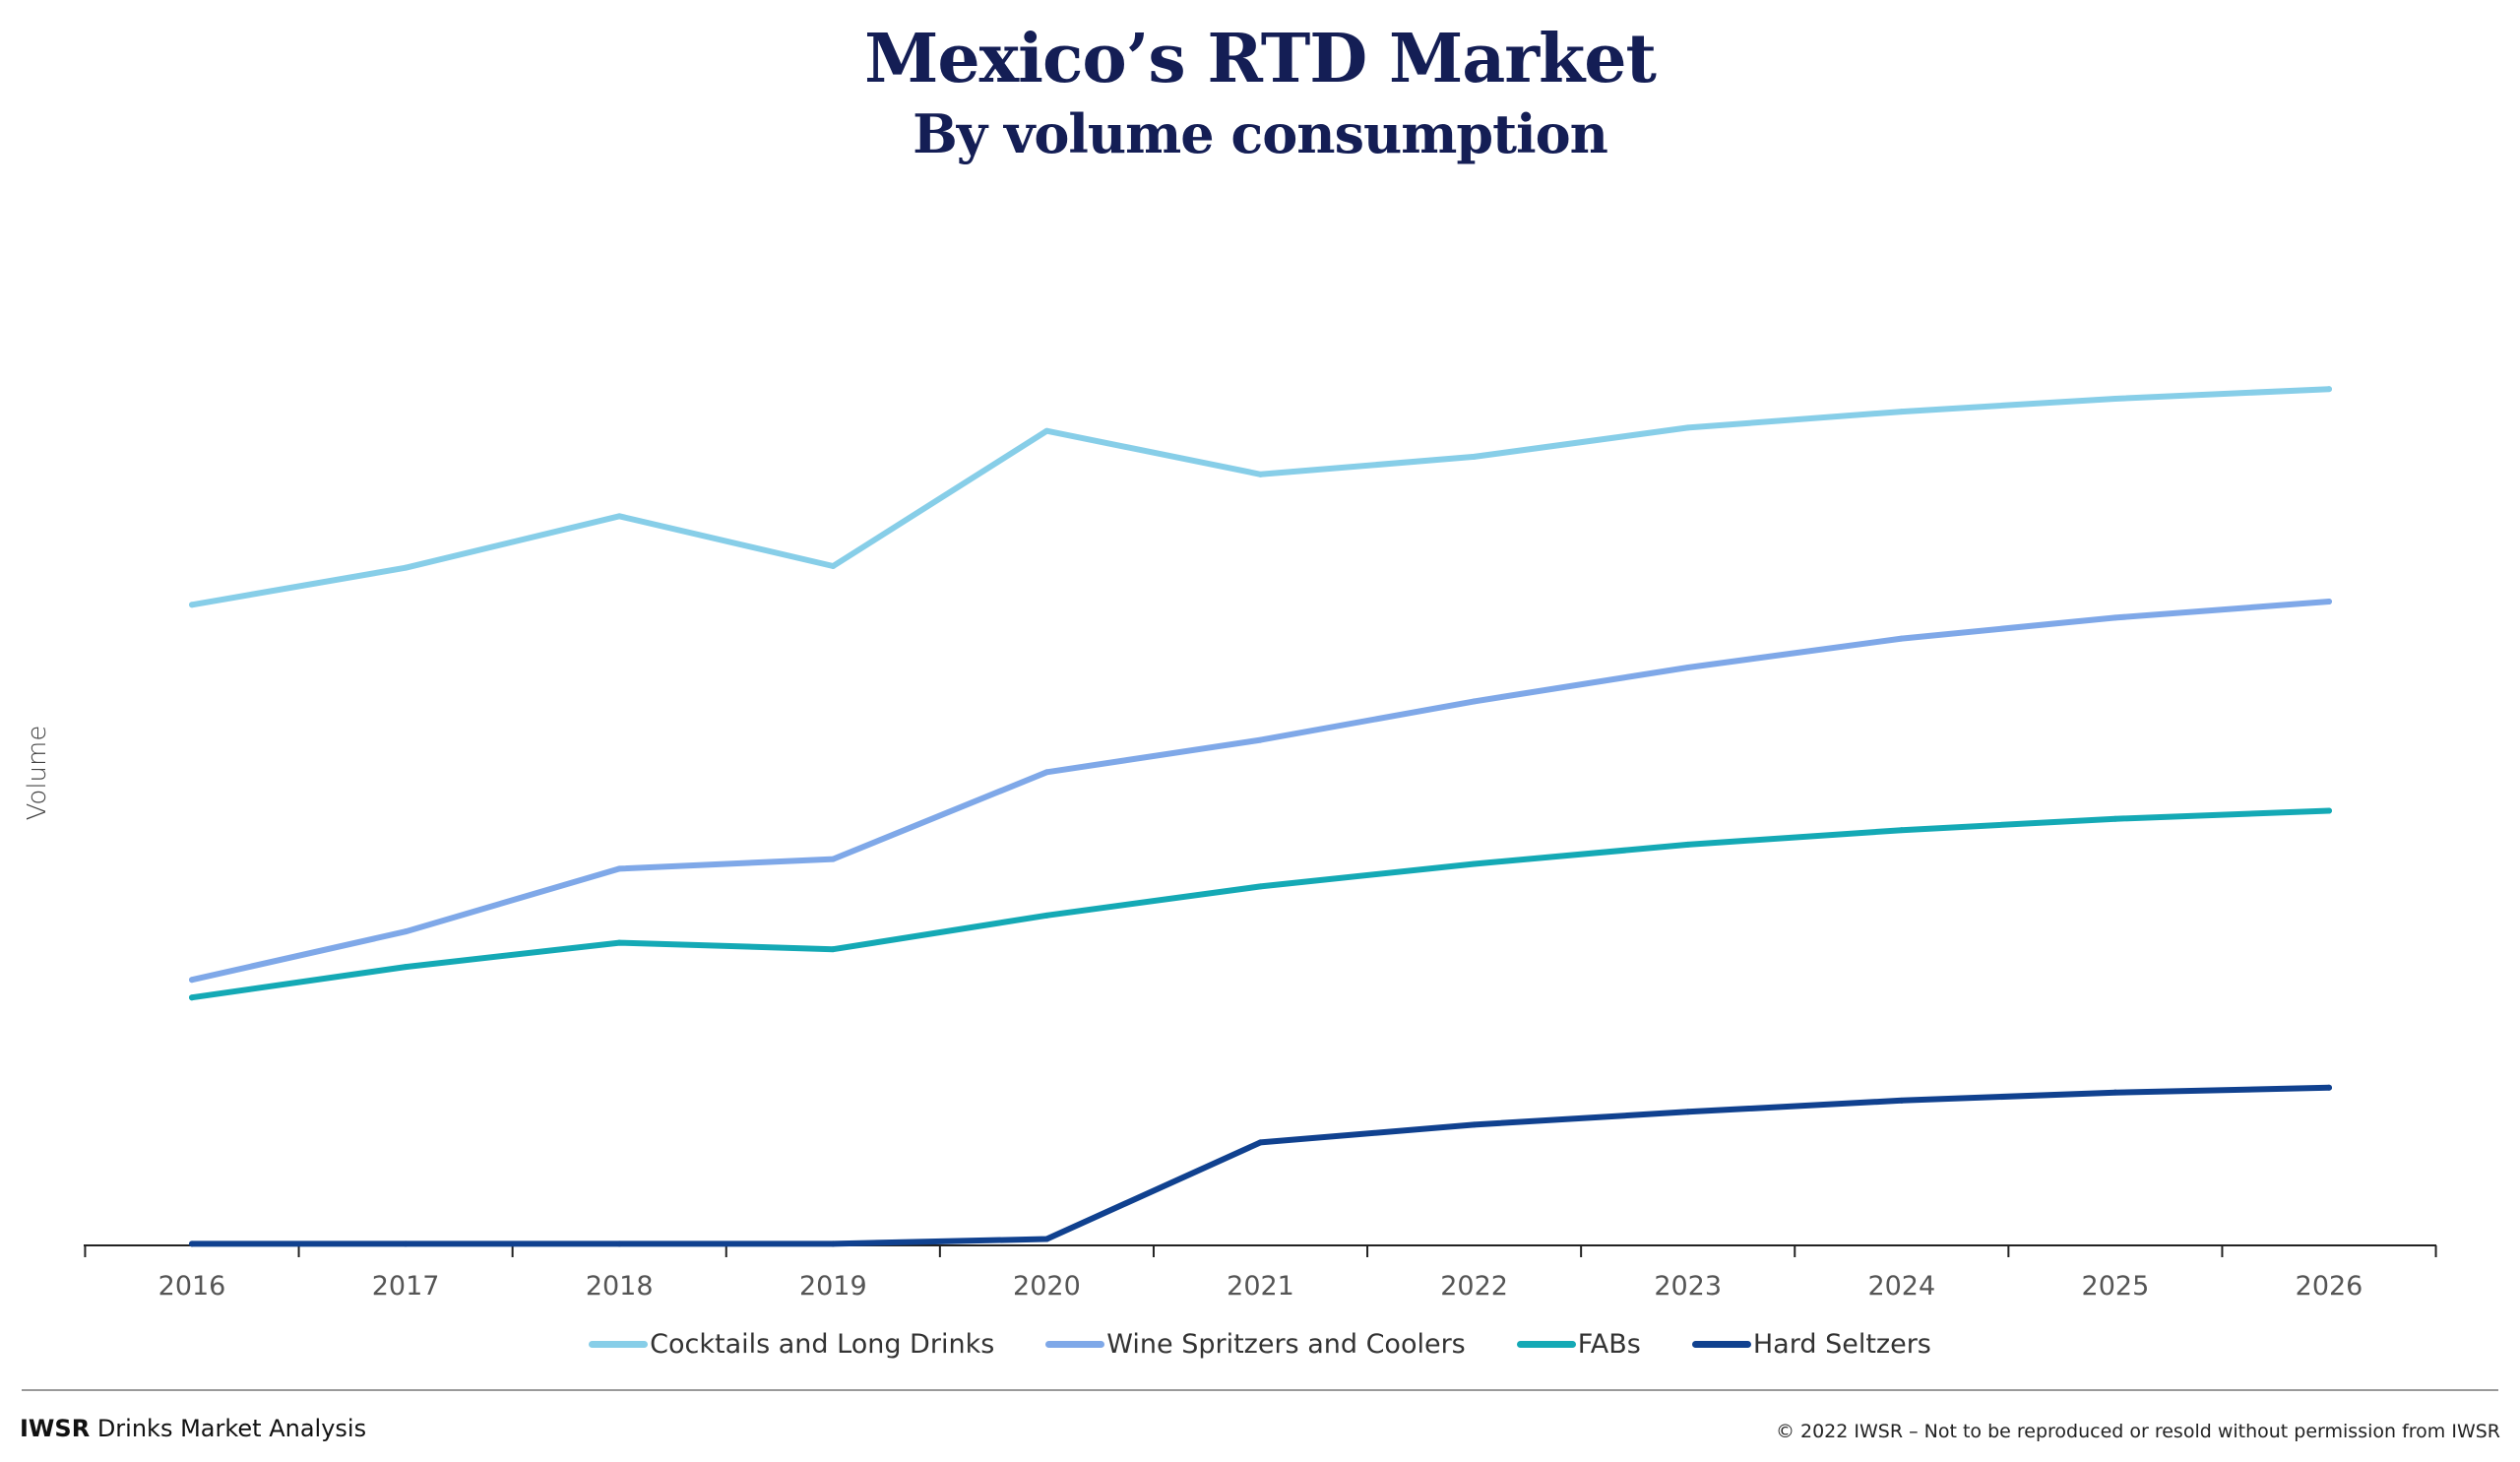 The height and width of the screenshot is (1462, 2520). What do you see at coordinates (1474, 1286) in the screenshot?
I see `x-tick-label: 2022` at bounding box center [1474, 1286].